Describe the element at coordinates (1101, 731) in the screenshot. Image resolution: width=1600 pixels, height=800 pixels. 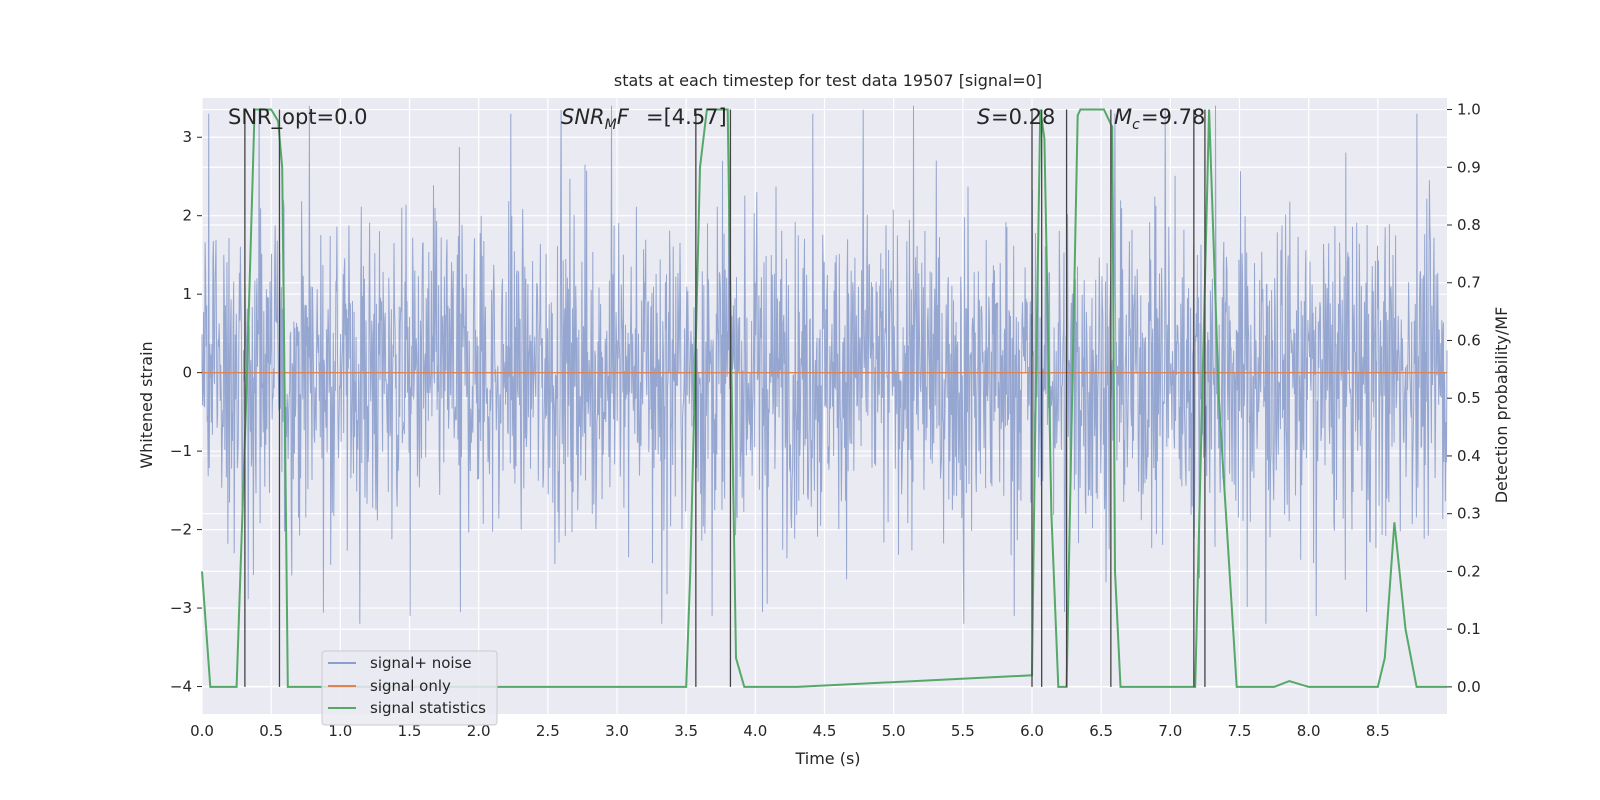
I see `x-tick-label: 6.5` at that location.